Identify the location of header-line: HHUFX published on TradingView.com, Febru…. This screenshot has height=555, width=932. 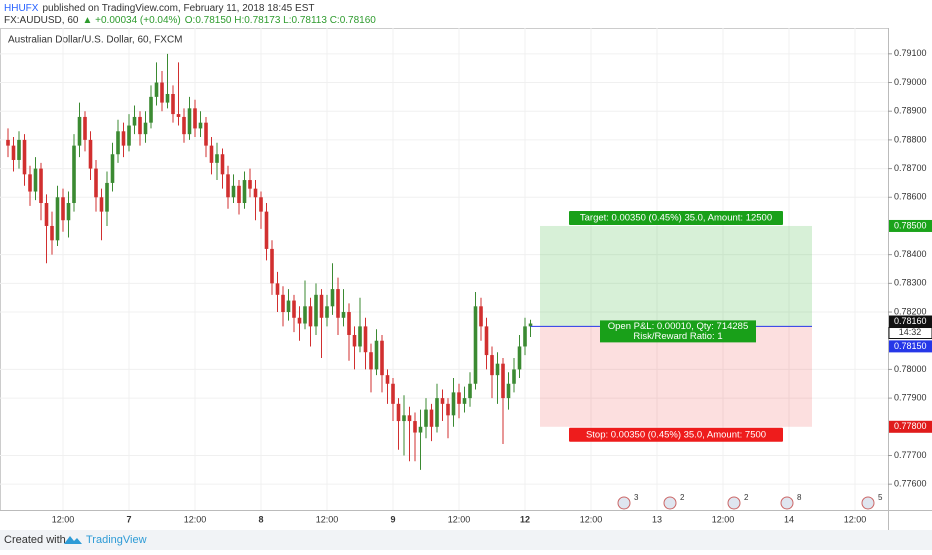
(159, 8).